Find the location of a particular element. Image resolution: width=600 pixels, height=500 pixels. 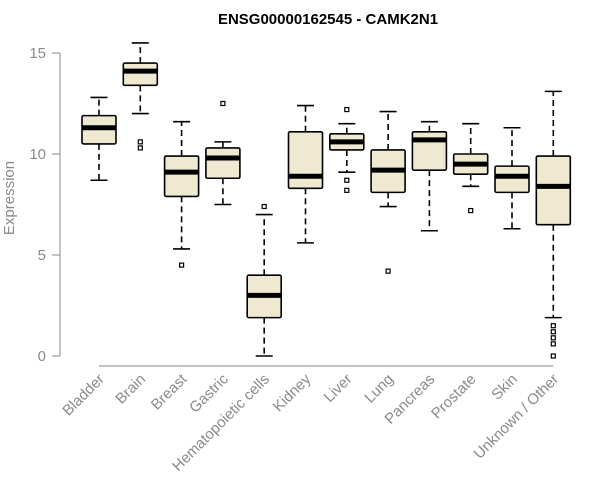

category-label: Bladder is located at coordinates (83, 395).